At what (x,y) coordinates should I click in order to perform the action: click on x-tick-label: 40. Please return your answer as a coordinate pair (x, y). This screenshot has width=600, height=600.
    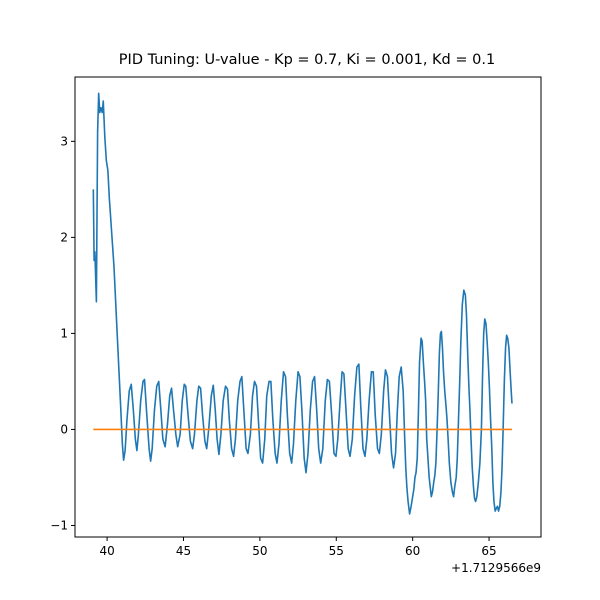
    Looking at the image, I should click on (106, 551).